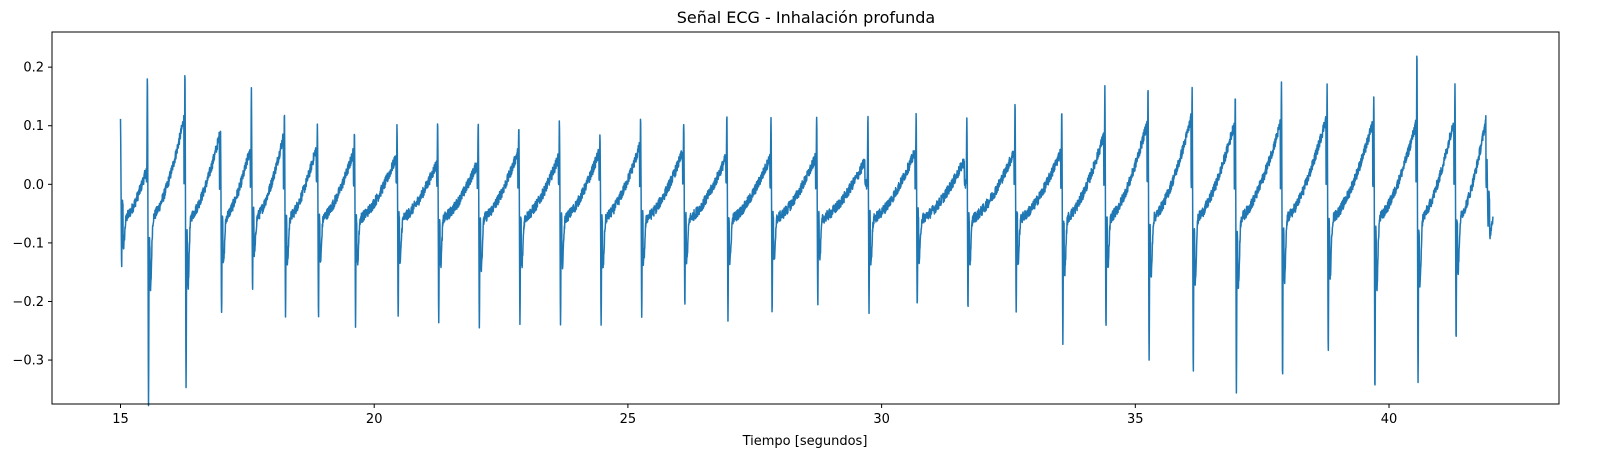 The width and height of the screenshot is (1613, 471). What do you see at coordinates (28, 361) in the screenshot?
I see `y-tick-label: −0.3` at bounding box center [28, 361].